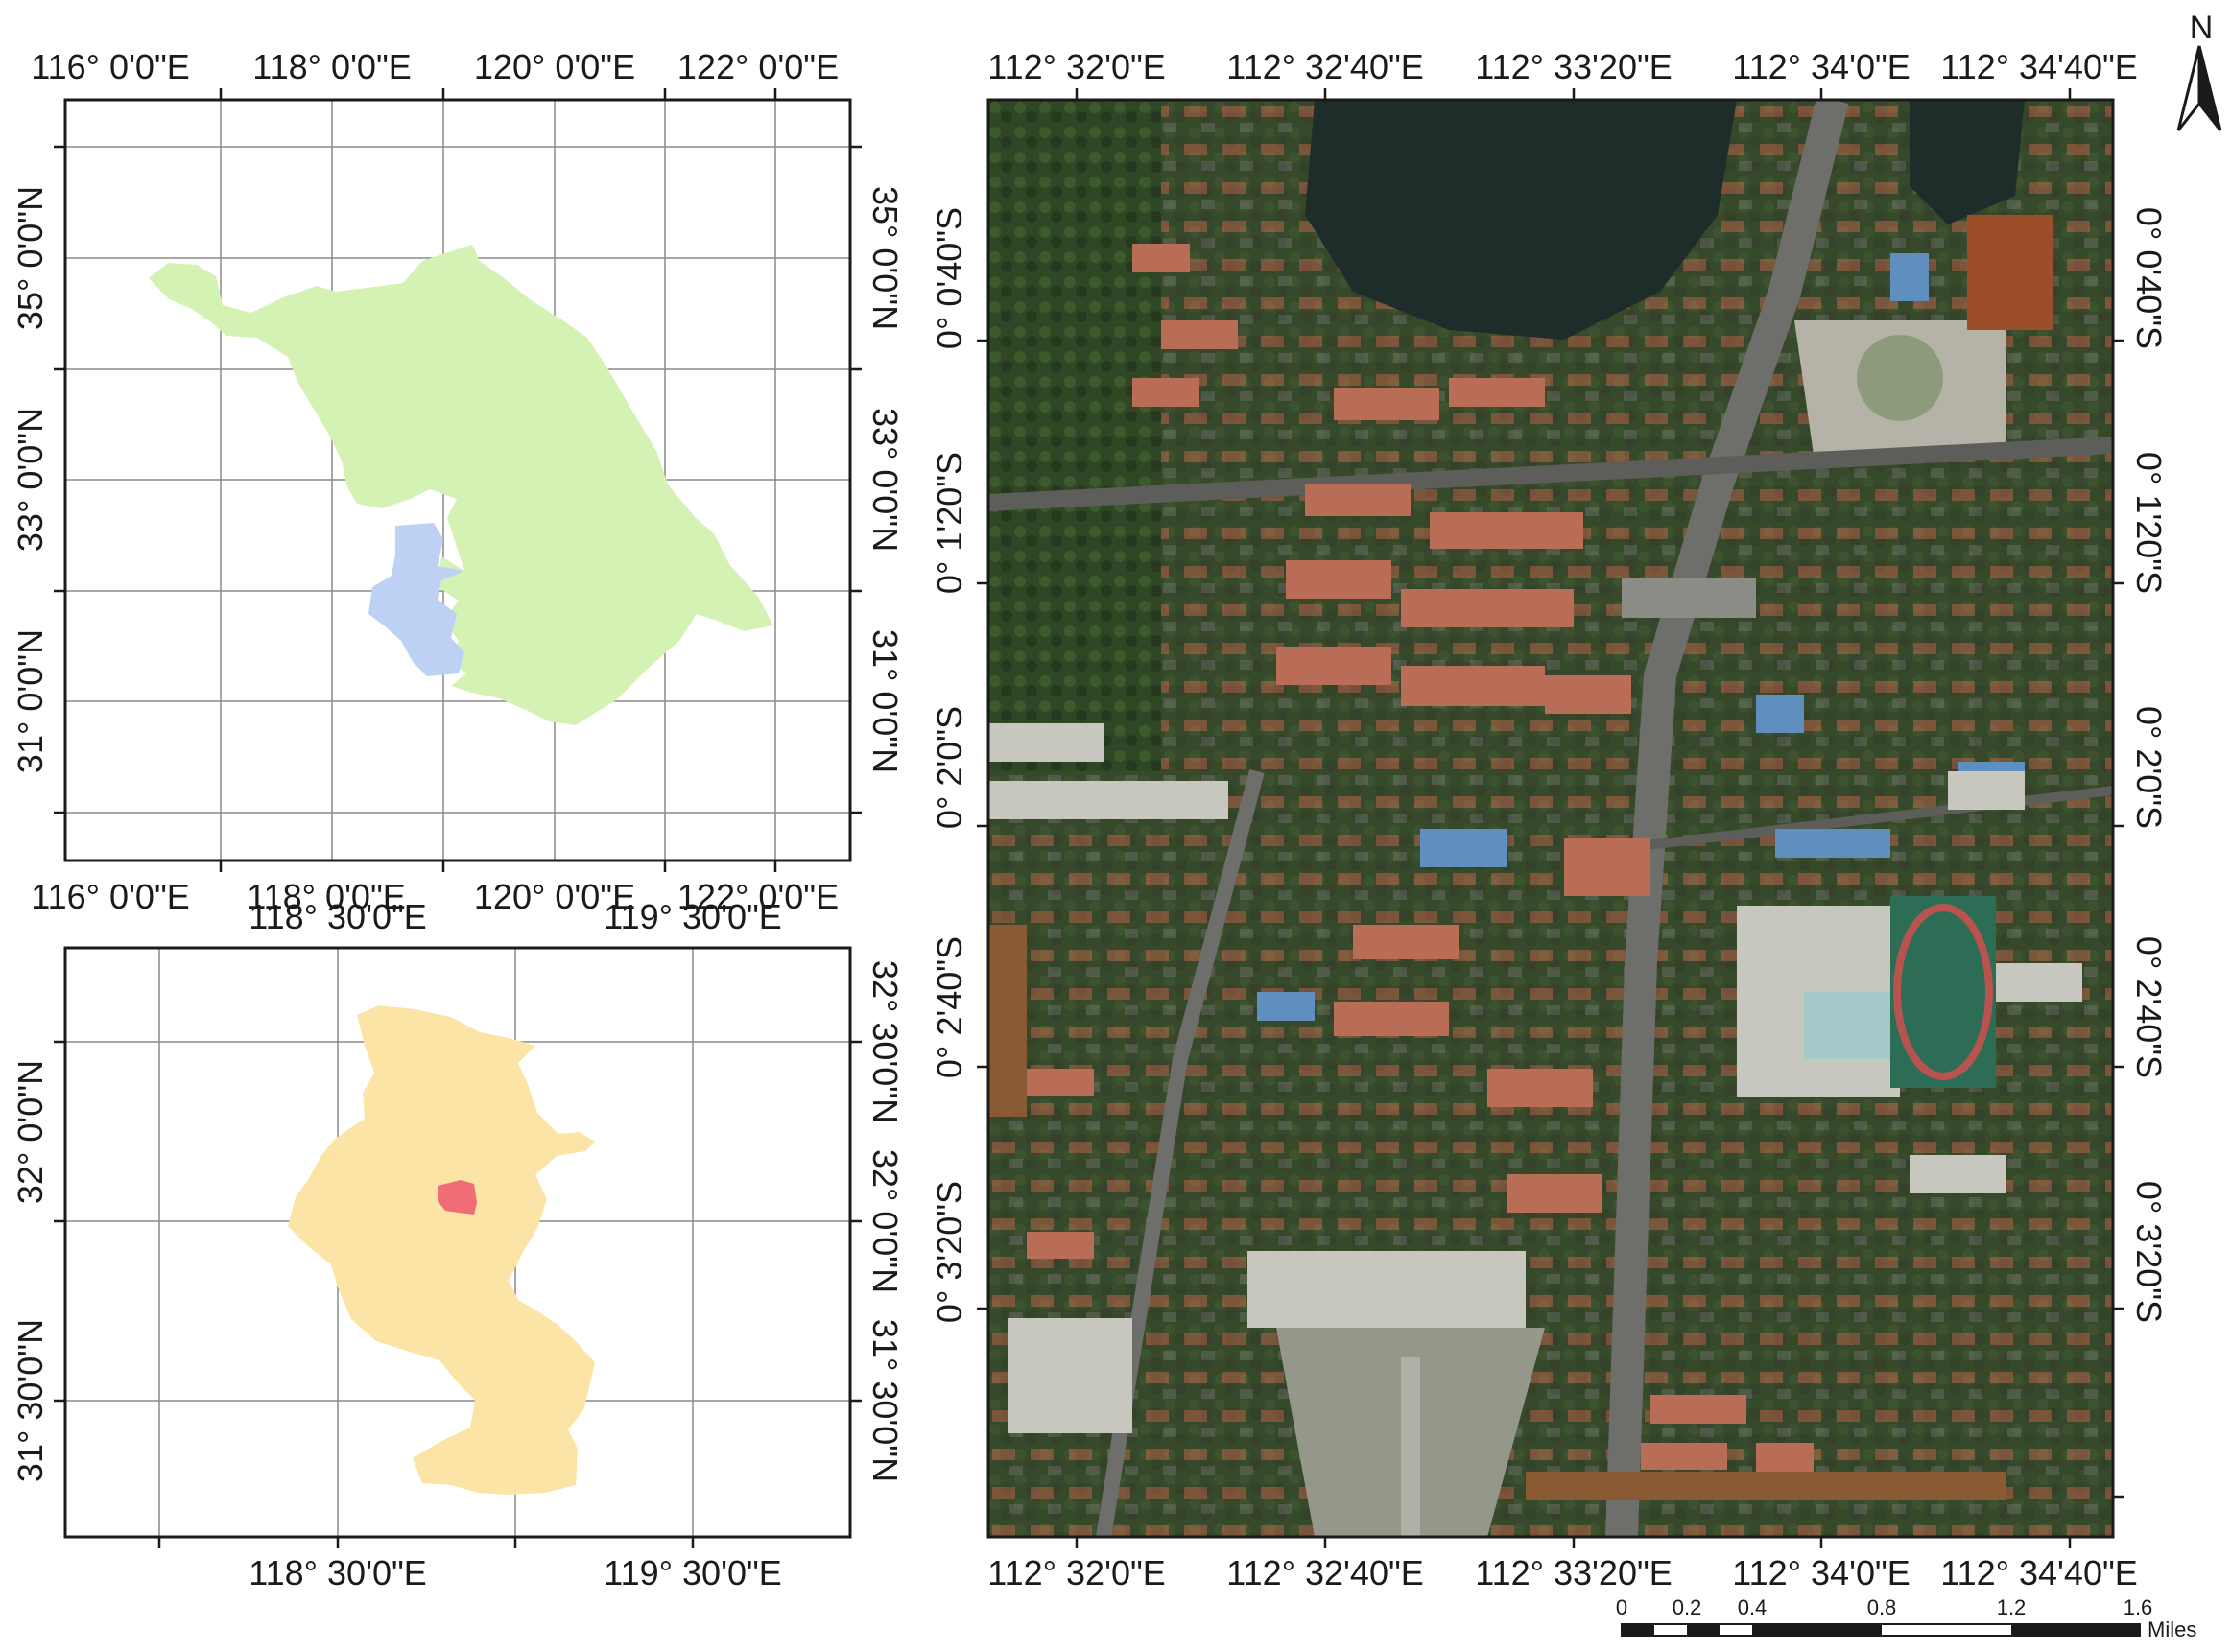 This screenshot has height=1652, width=2231. I want to click on imagery-right-label: 0° 1'20"S, so click(2149, 523).